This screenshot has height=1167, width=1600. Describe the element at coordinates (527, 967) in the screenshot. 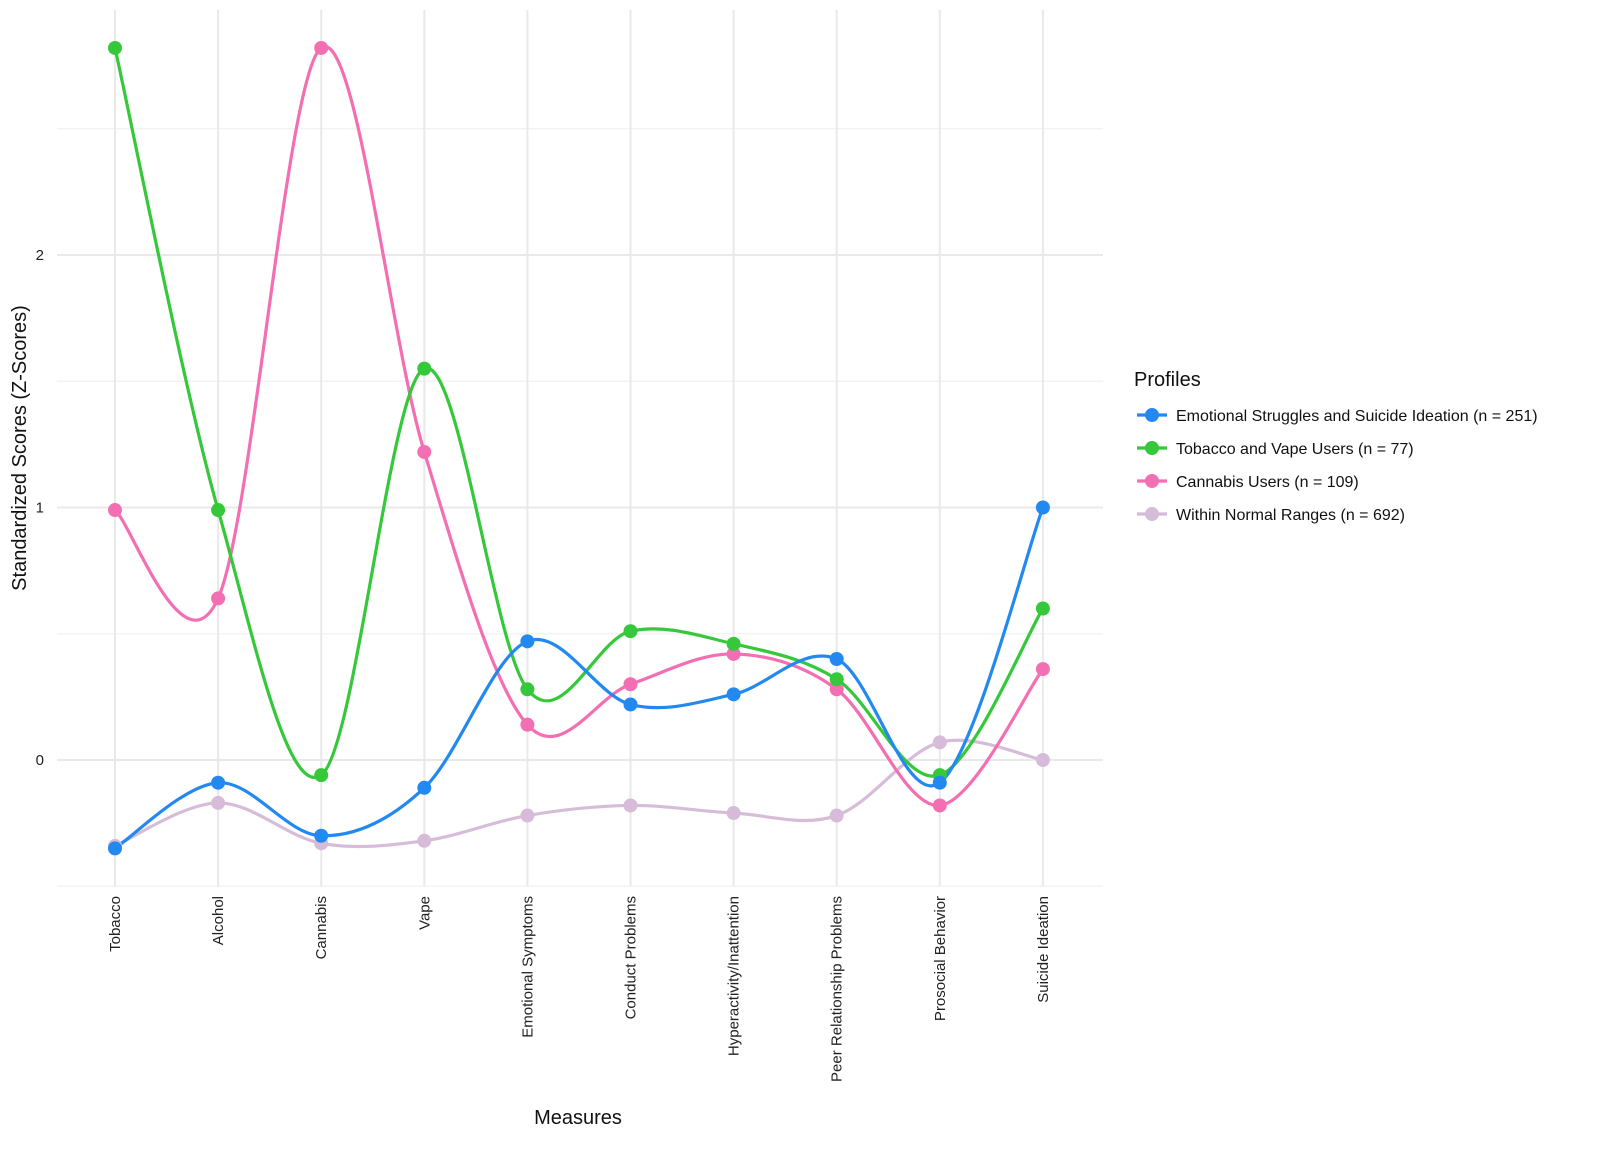

I see `x-tick-label: Emotional Symptoms` at that location.